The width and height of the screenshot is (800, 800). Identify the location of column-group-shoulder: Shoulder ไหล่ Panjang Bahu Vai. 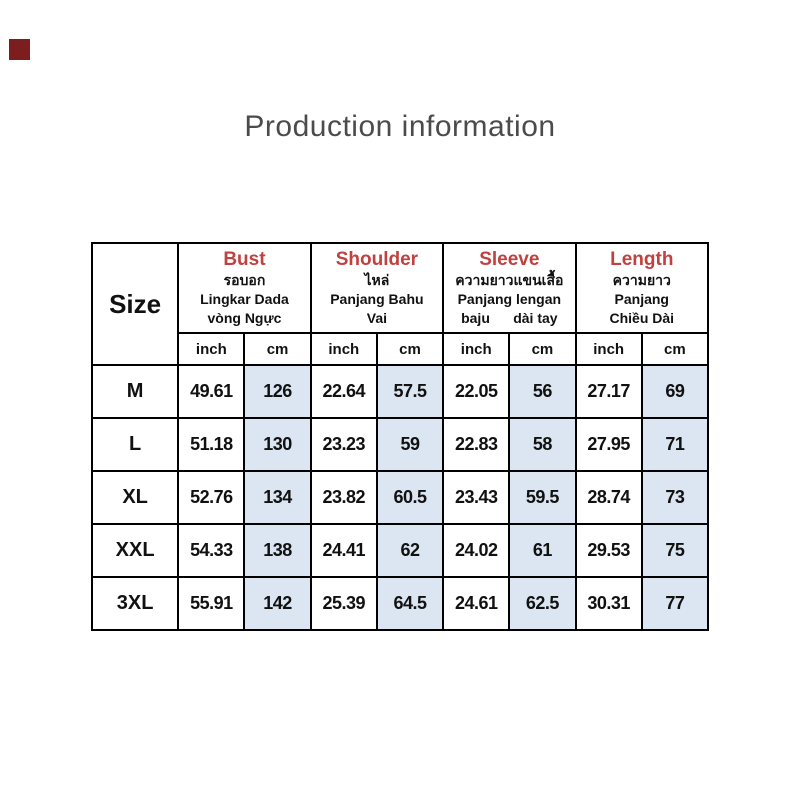
(377, 288).